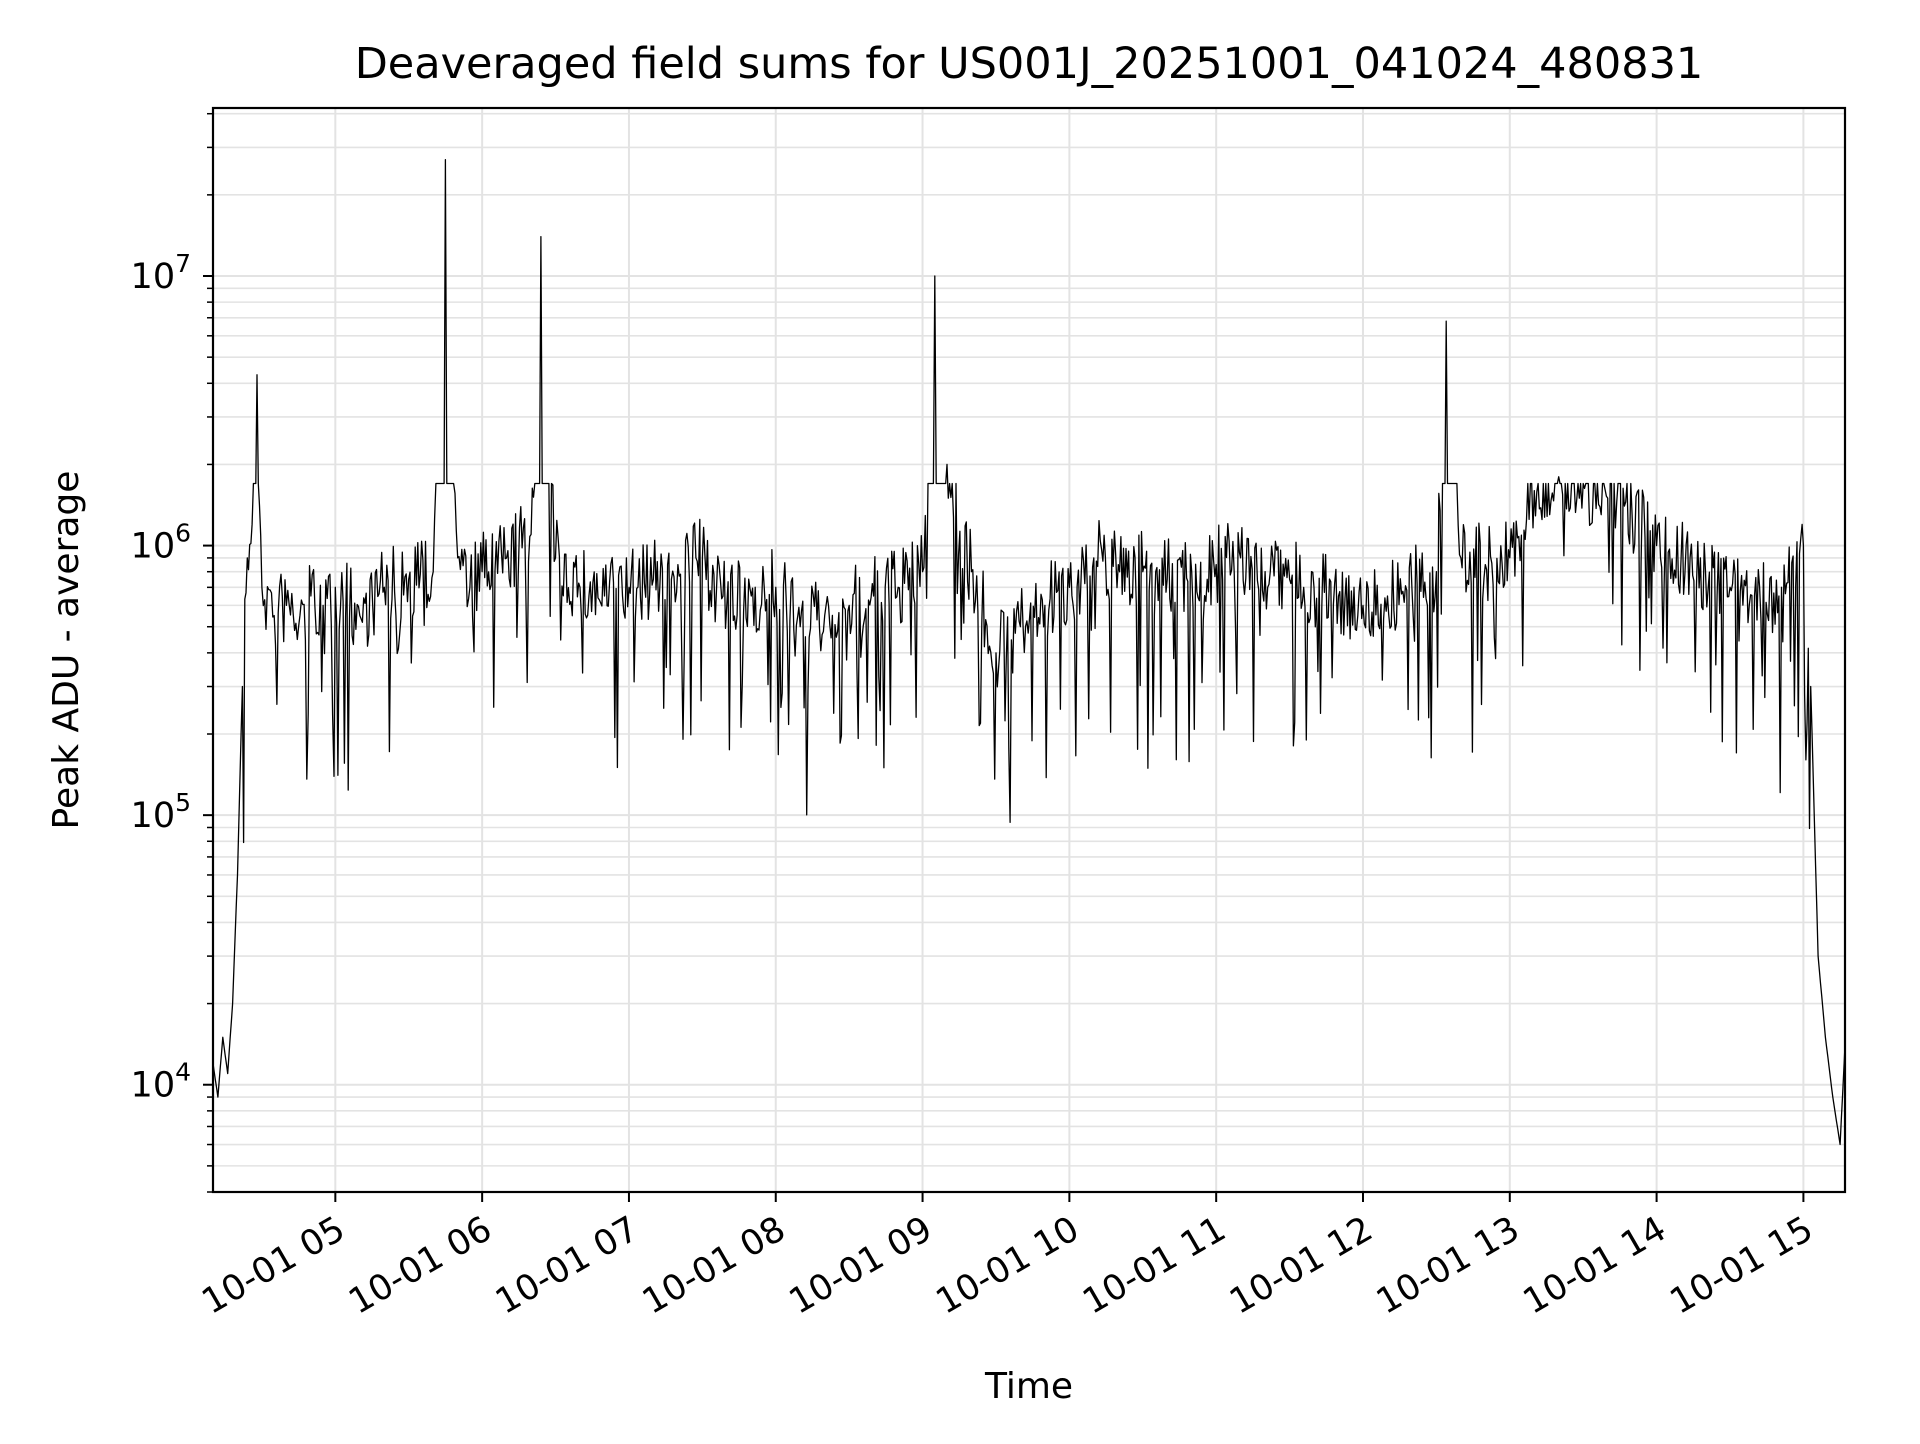  Describe the element at coordinates (161, 273) in the screenshot. I see `y-tick-label: 10⁷` at that location.